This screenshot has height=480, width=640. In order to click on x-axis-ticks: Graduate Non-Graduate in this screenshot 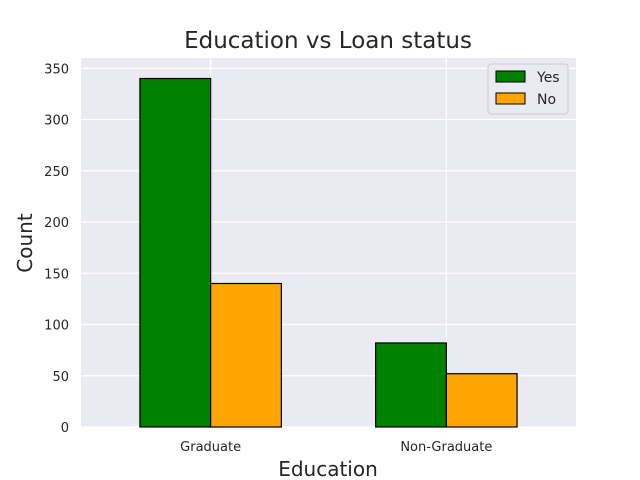, I will do `click(336, 447)`.